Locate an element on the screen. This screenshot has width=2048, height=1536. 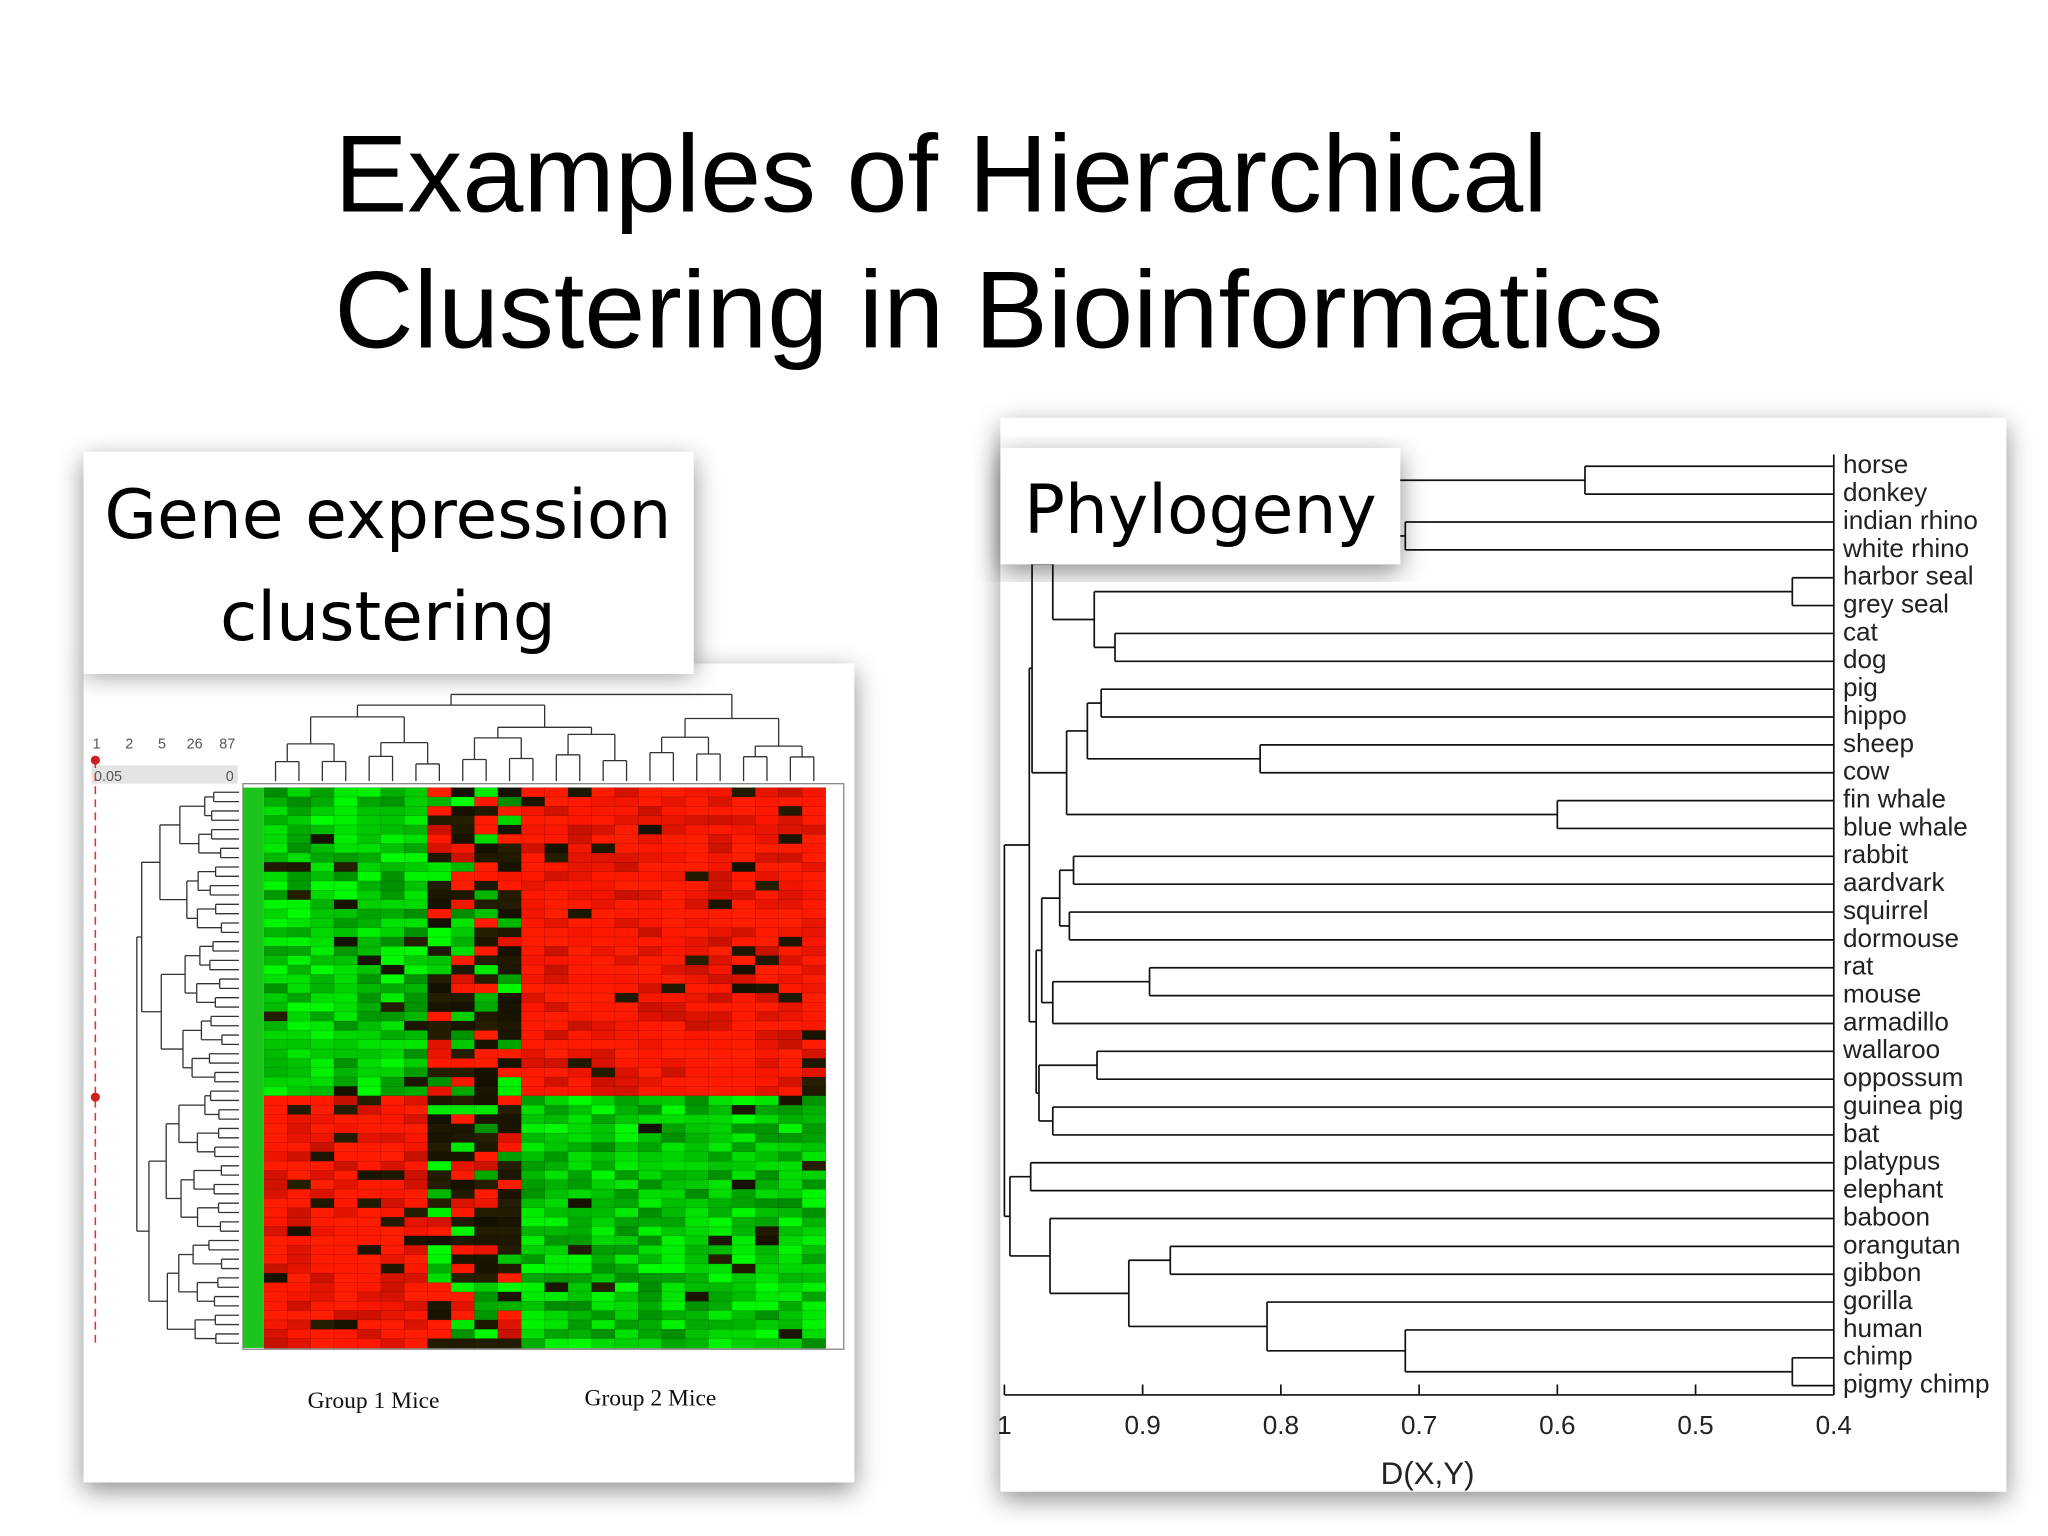
leaf-label: gibbon is located at coordinates (1882, 1272).